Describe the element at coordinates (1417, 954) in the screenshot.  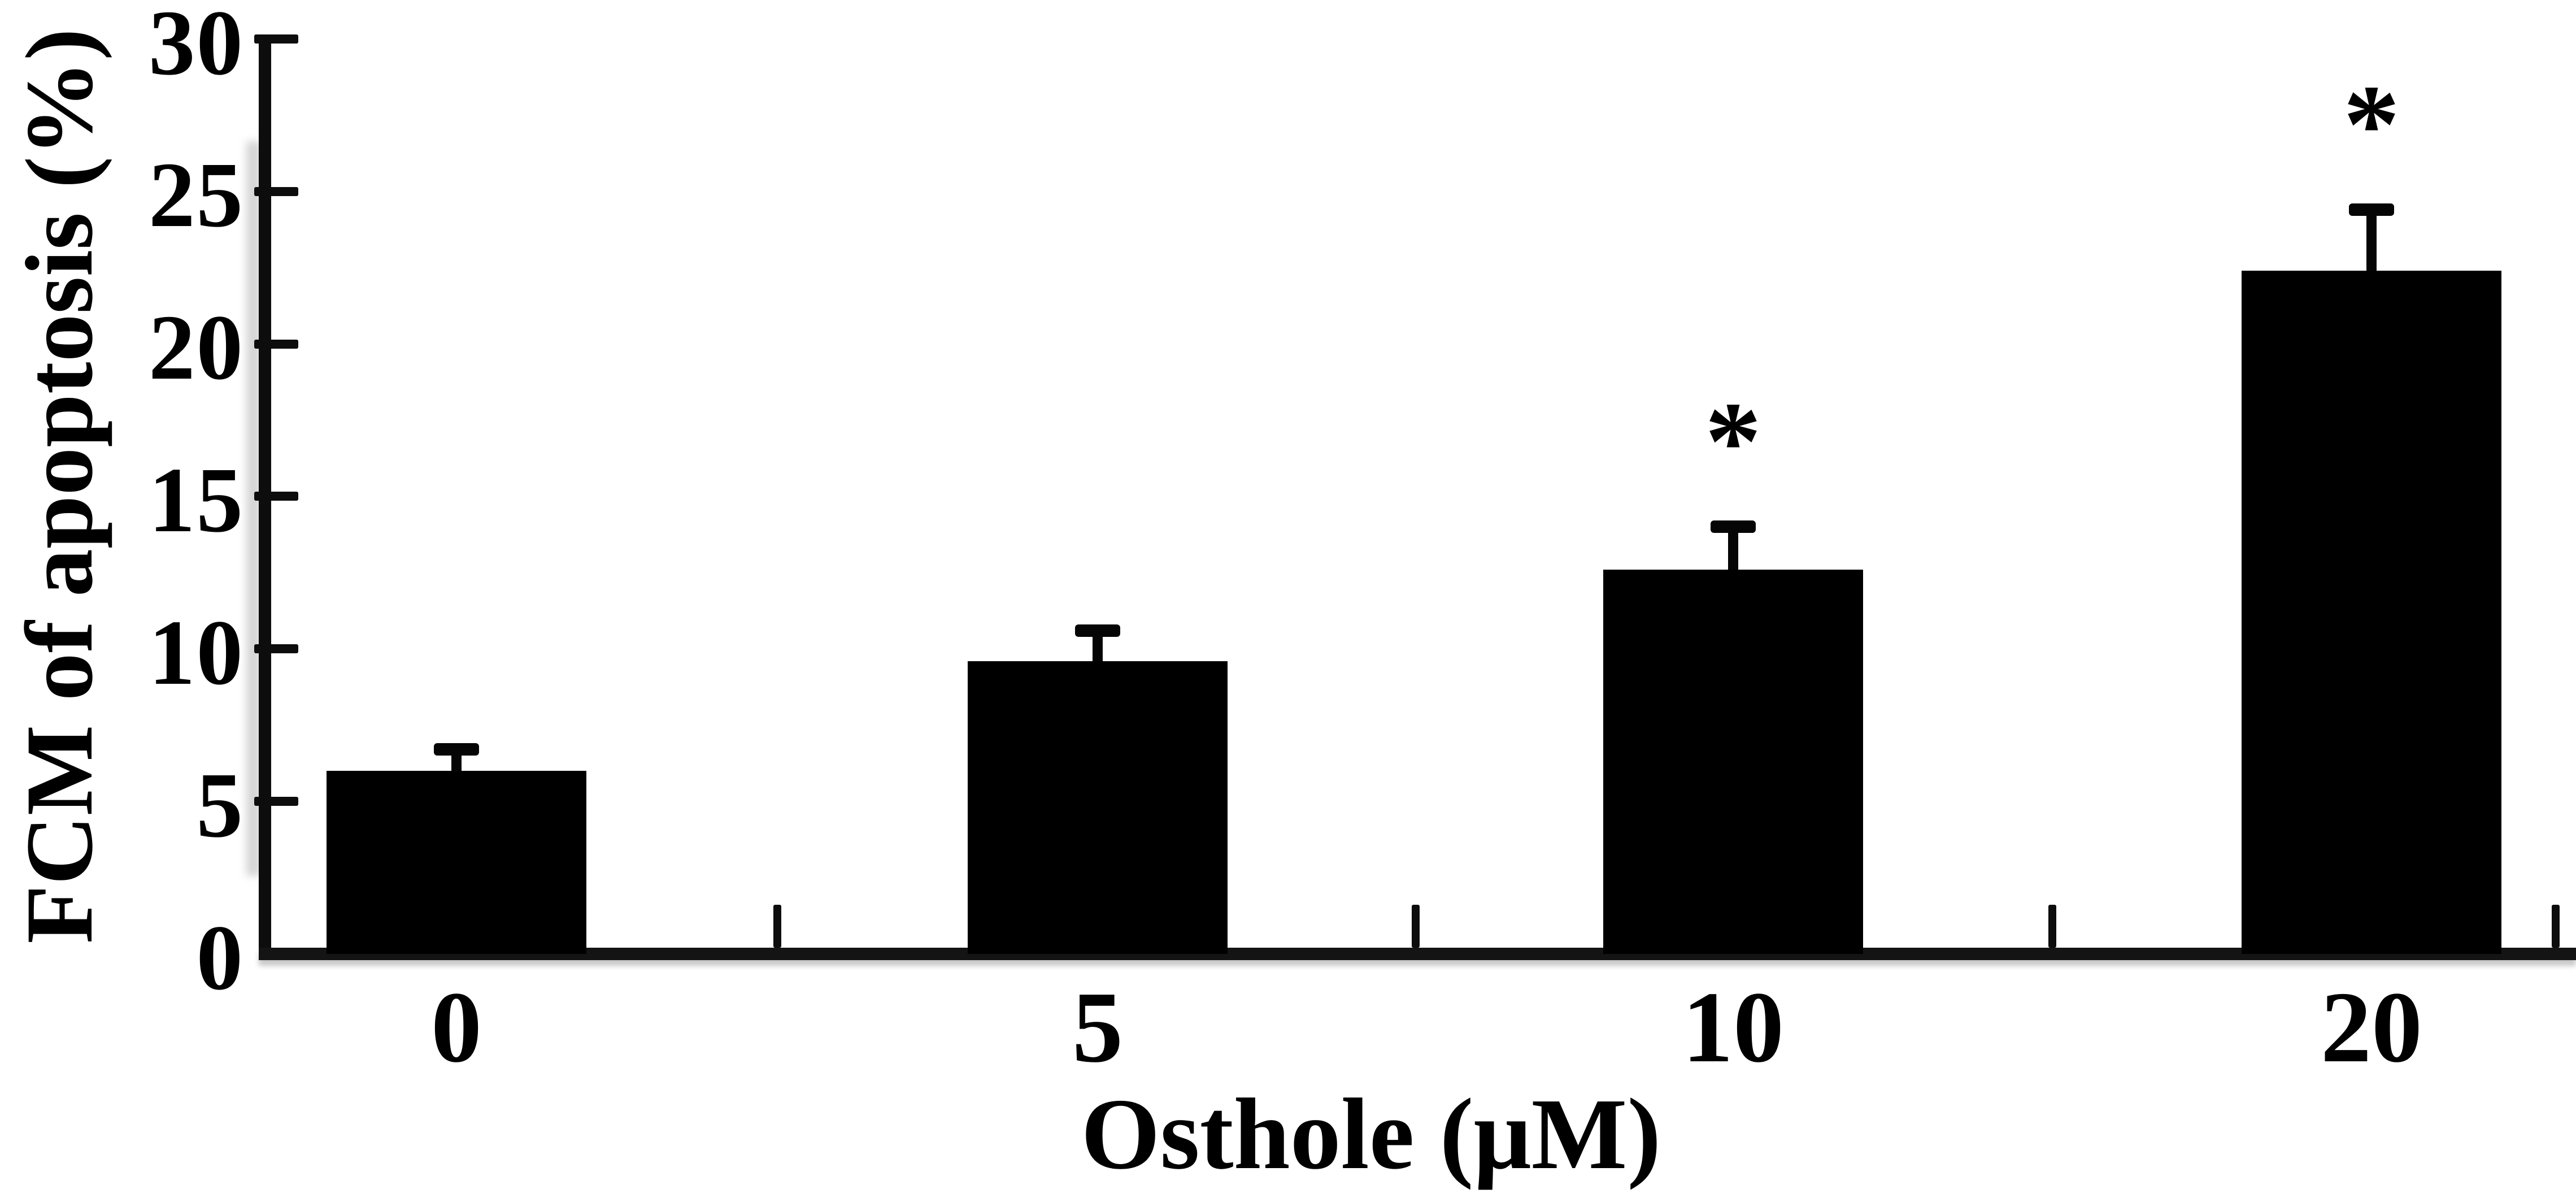
I see `x-axis-line` at that location.